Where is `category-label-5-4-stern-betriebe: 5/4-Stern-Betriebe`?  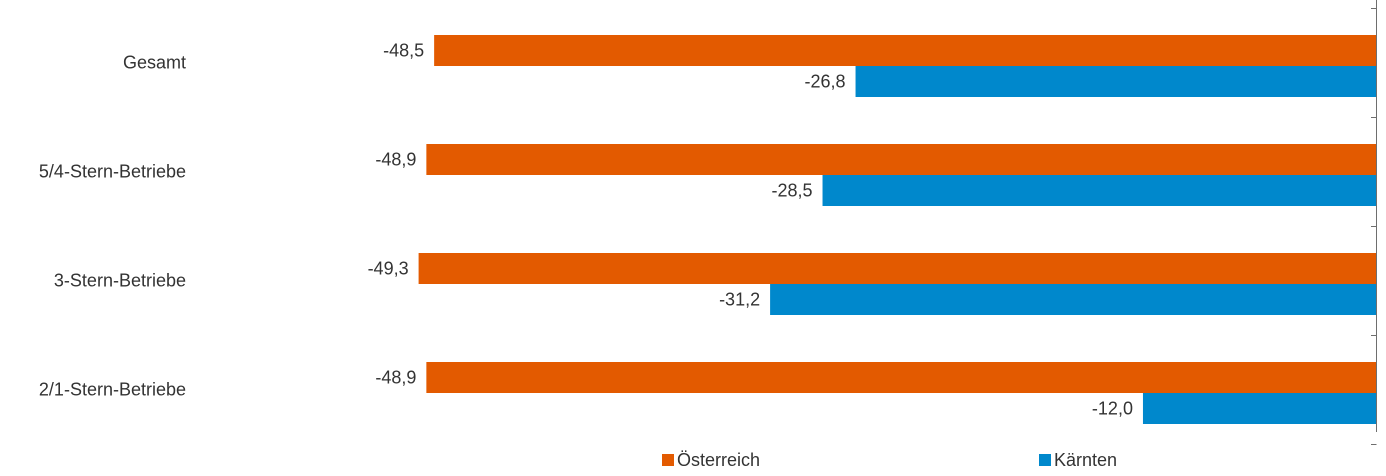
category-label-5-4-stern-betriebe: 5/4-Stern-Betriebe is located at coordinates (112, 172).